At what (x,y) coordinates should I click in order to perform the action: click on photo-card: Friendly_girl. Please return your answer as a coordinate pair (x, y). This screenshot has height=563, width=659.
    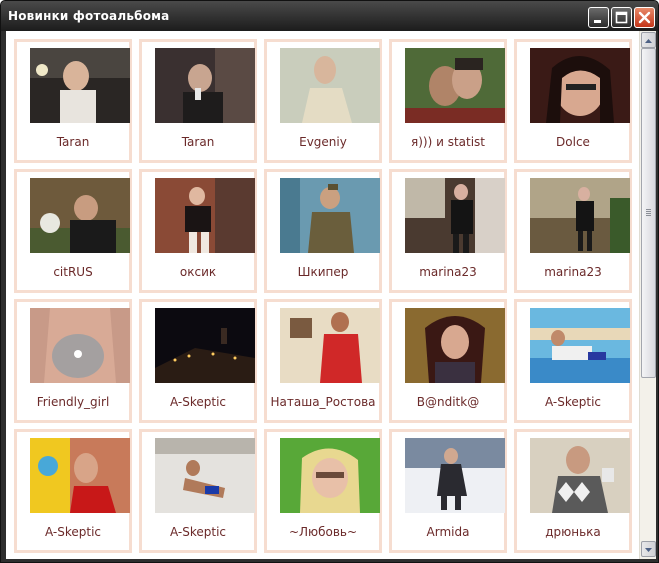
    Looking at the image, I should click on (73, 361).